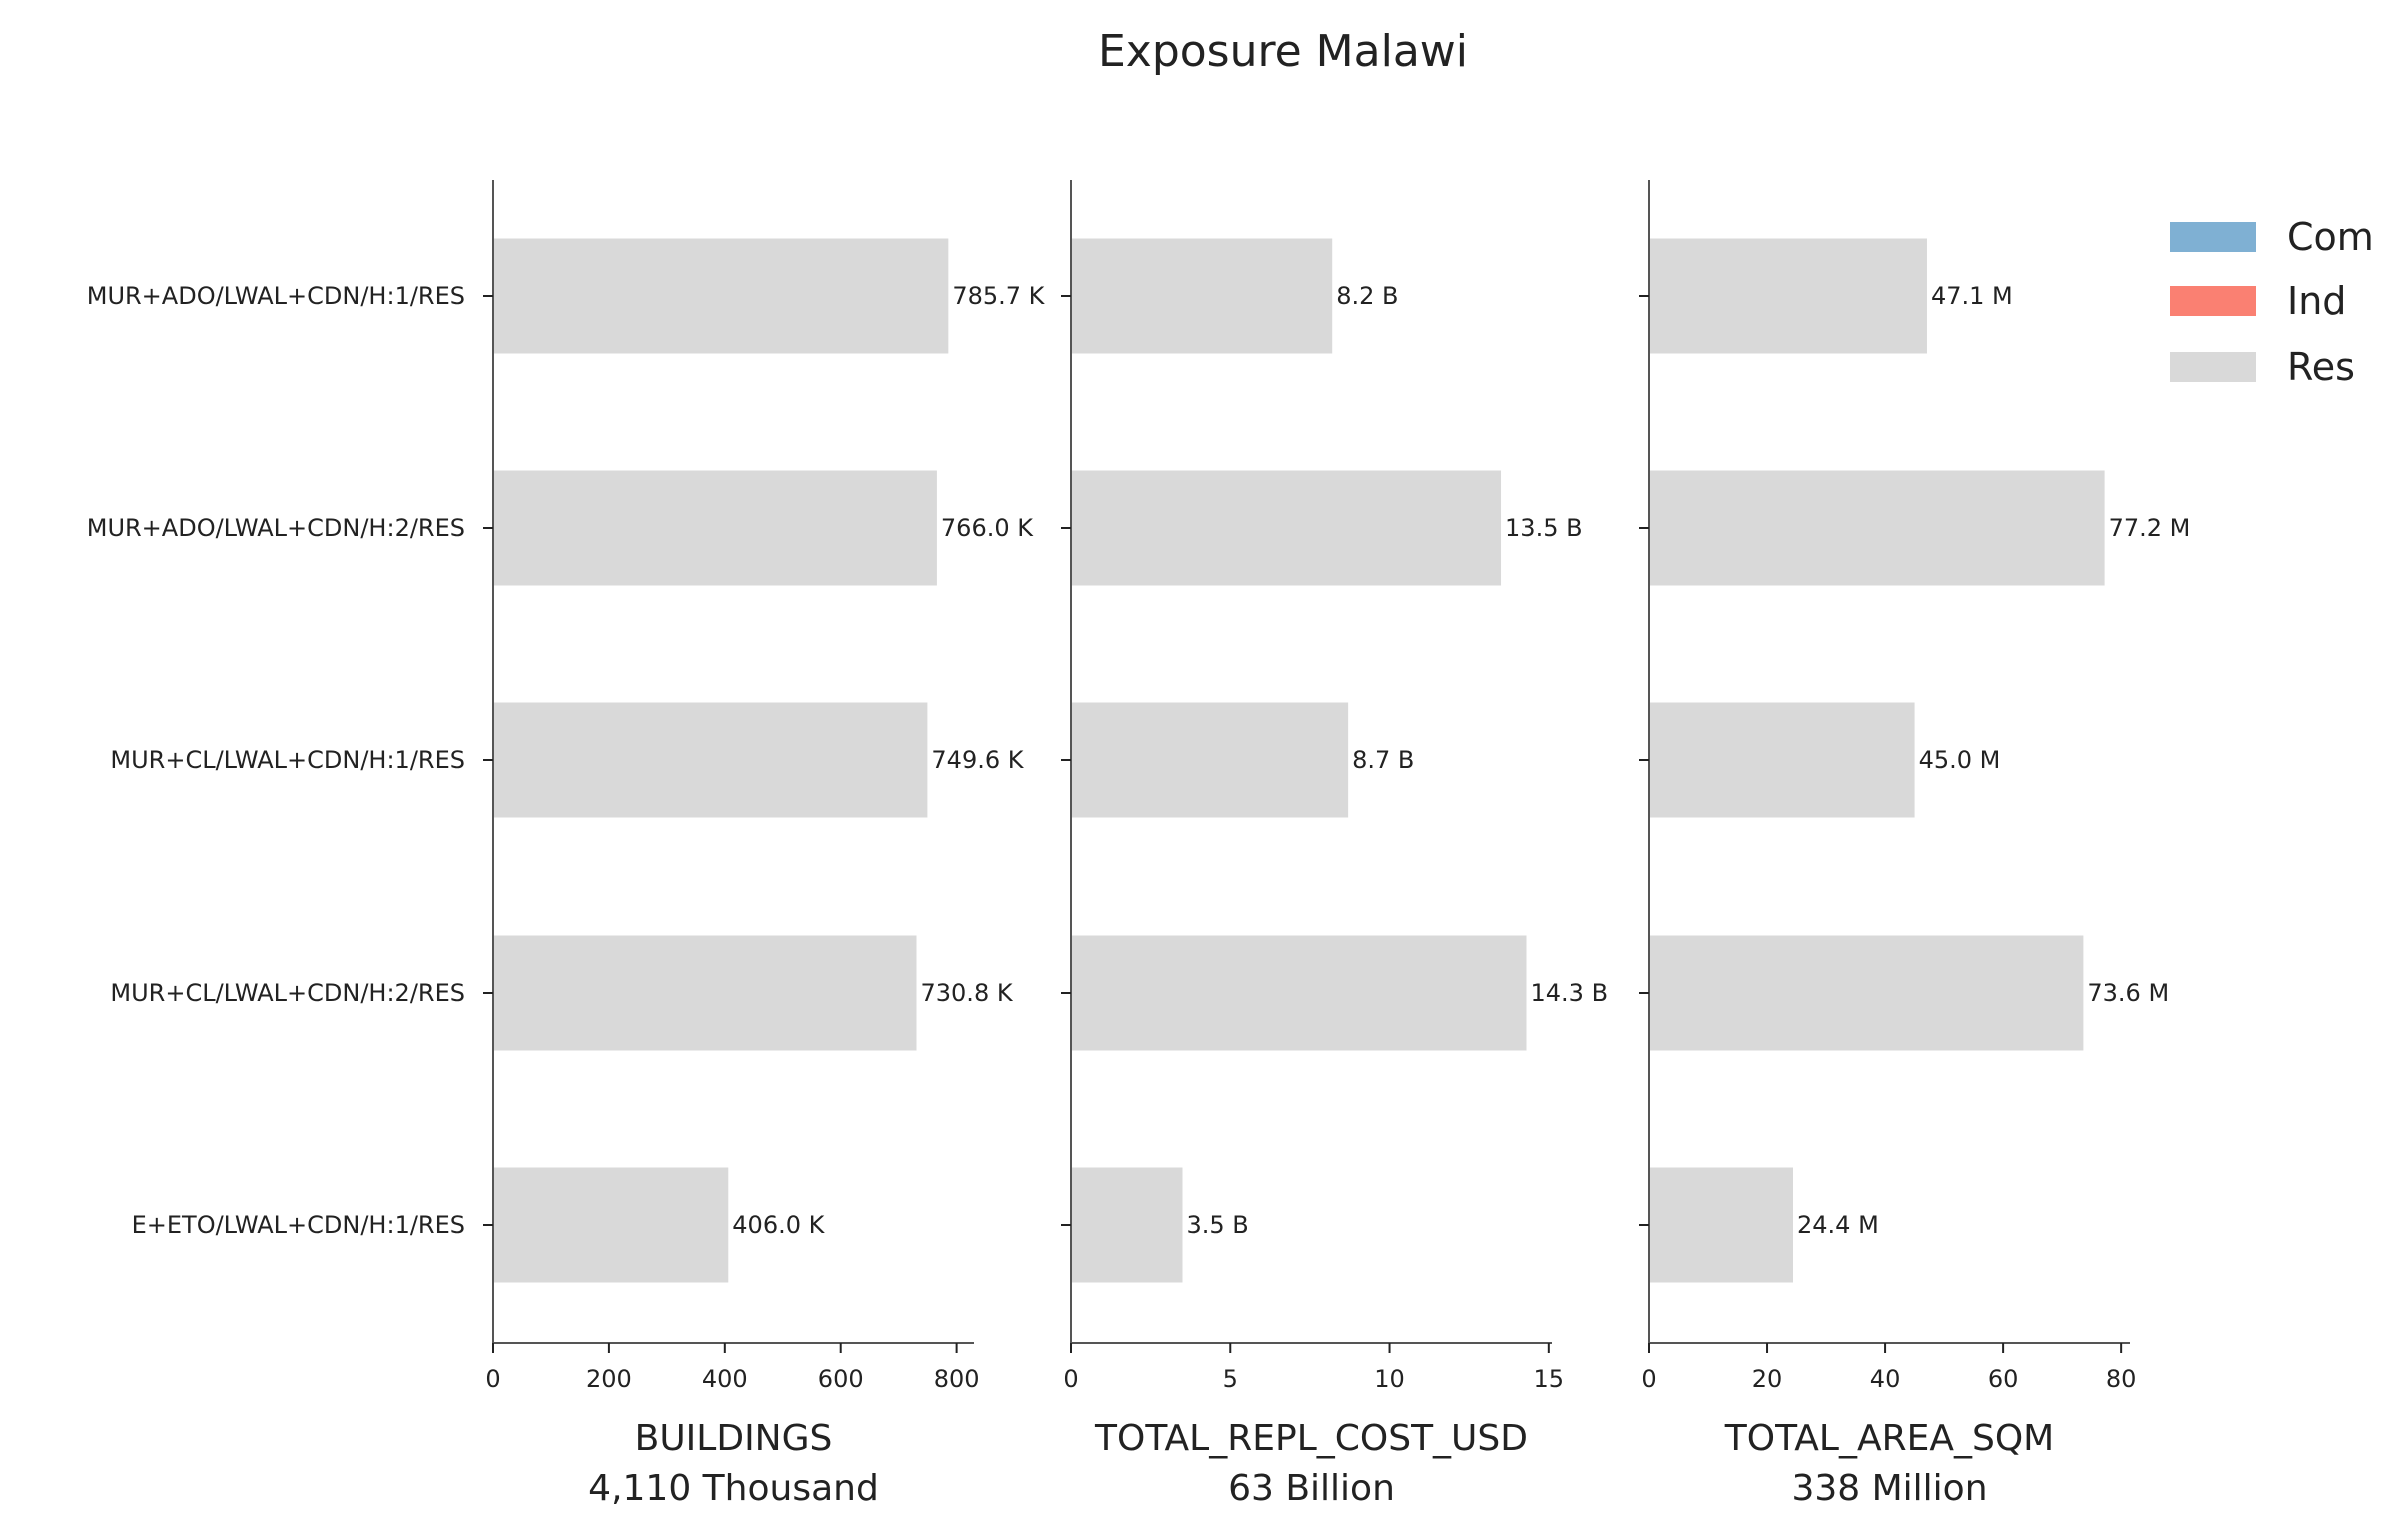 This screenshot has height=1534, width=2408. What do you see at coordinates (725, 1379) in the screenshot?
I see `x-tick-label: 400` at bounding box center [725, 1379].